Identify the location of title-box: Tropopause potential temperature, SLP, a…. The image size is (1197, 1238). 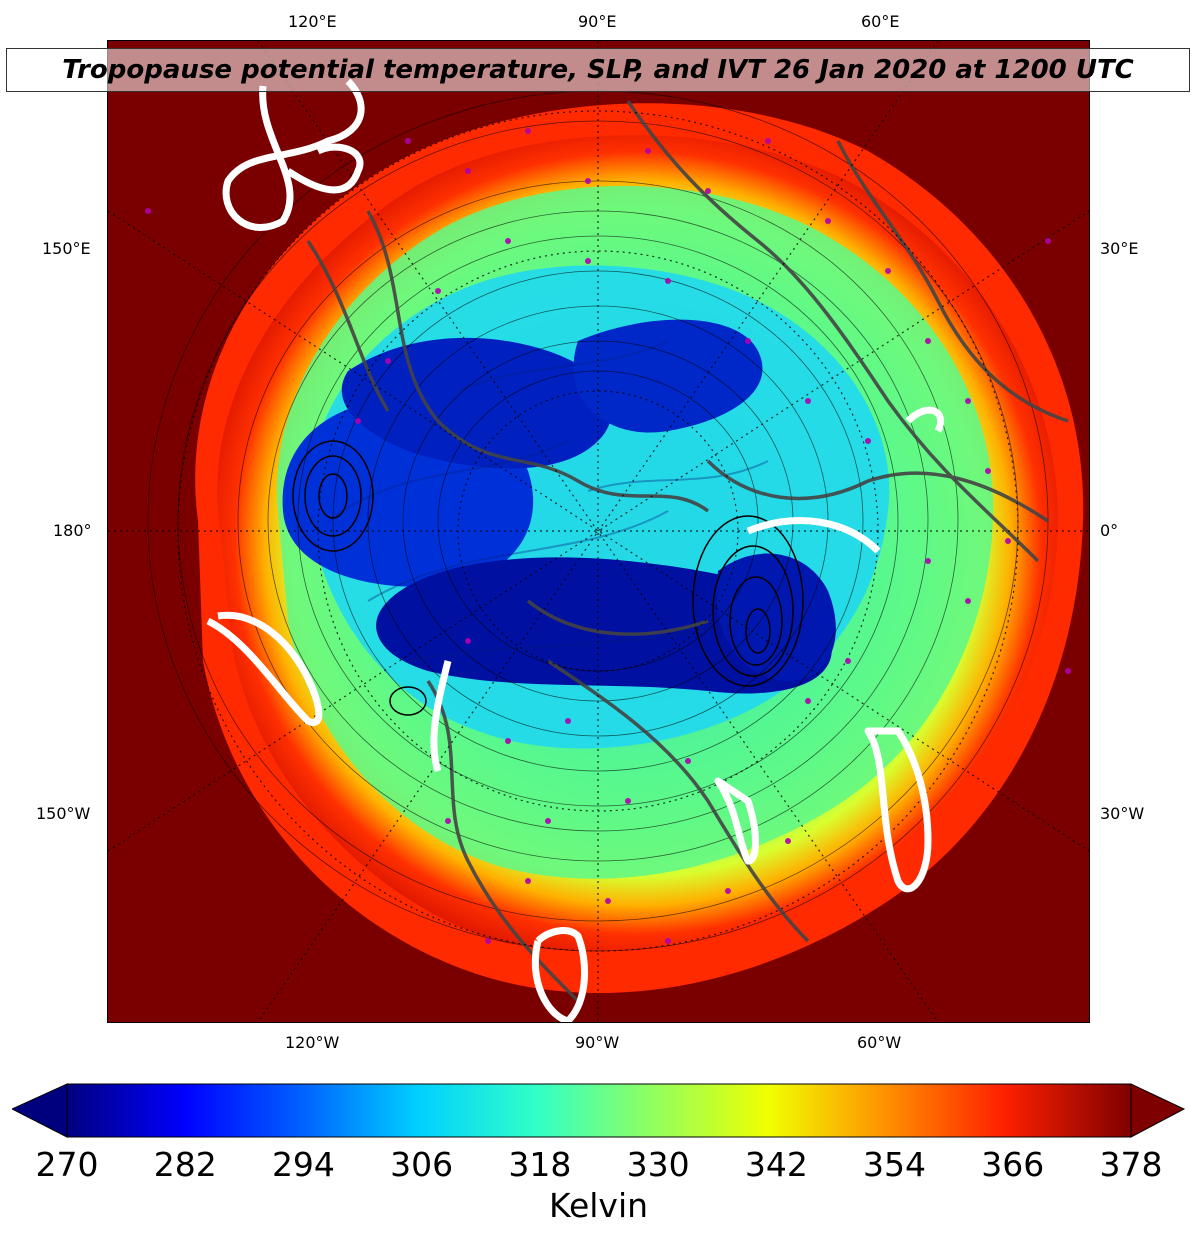
(598, 70).